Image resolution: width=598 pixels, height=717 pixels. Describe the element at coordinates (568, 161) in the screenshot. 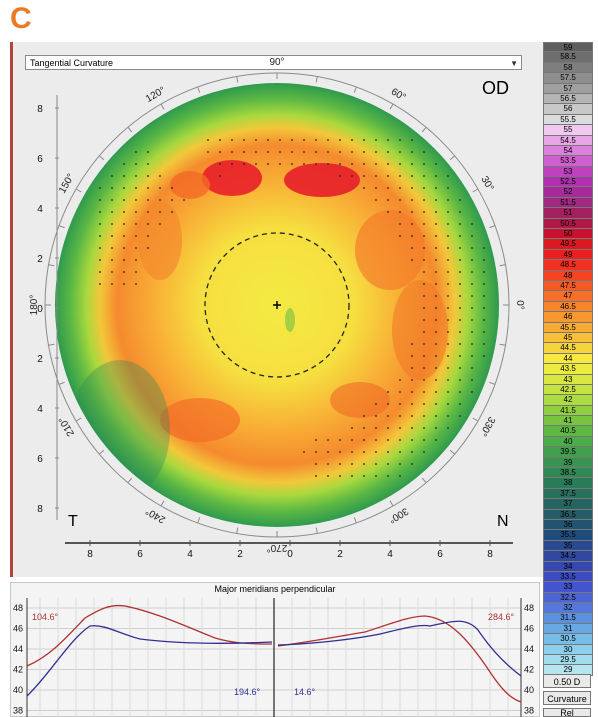

I see `legend-cell: 53.5` at that location.